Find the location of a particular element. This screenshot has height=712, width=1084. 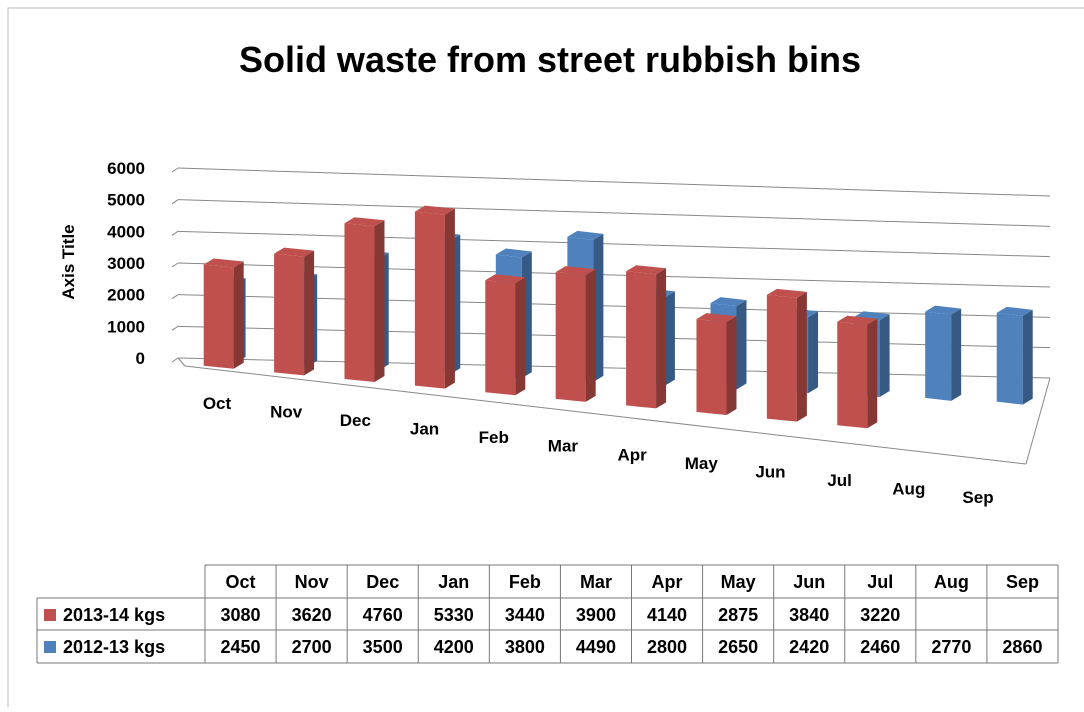

x-tick-label: Jun is located at coordinates (770, 471).